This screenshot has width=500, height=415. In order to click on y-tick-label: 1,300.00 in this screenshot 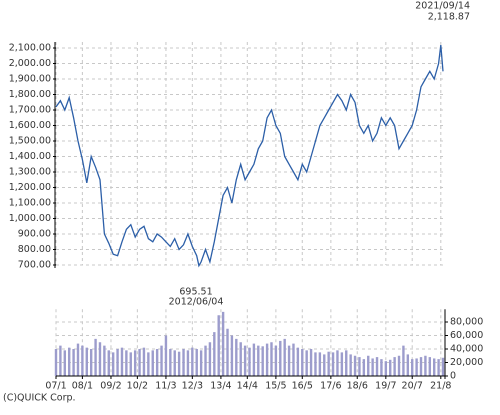, I will do `click(30, 172)`.